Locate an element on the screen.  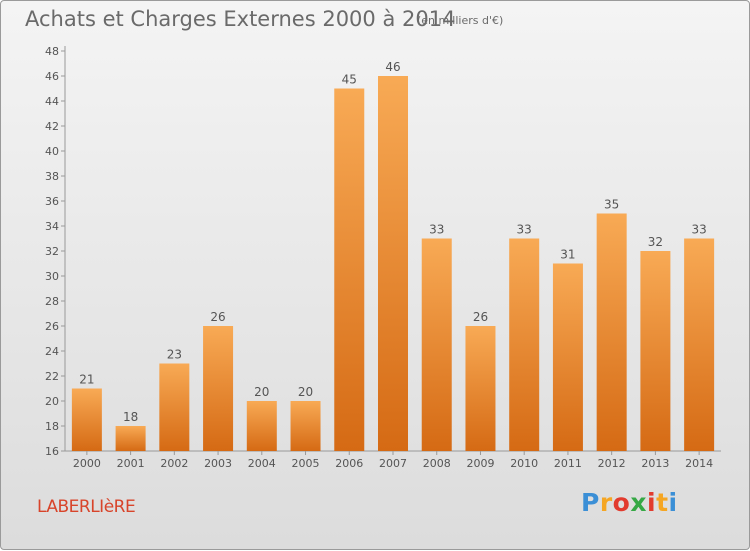
data-label: 46 is located at coordinates (392, 67).